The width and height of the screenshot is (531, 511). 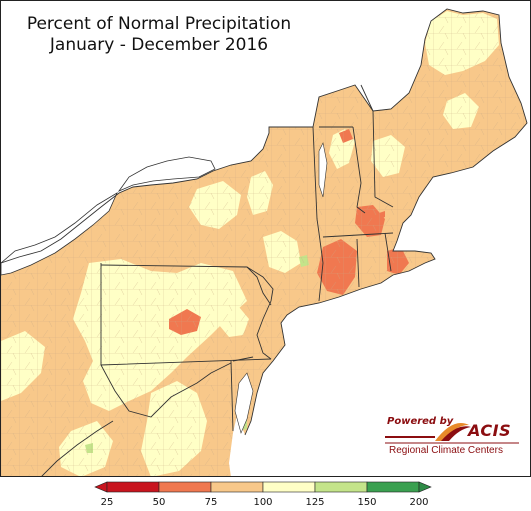 I want to click on lake-erie, so click(x=59, y=234).